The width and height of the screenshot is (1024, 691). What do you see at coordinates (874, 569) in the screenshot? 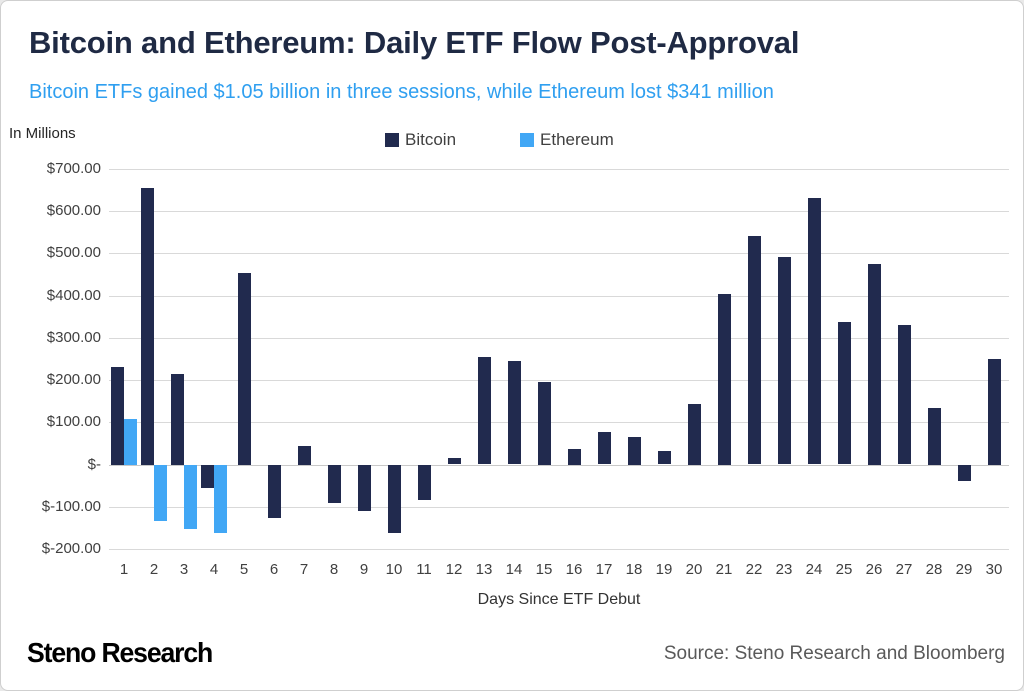
I see `x-axis-tick-label: 26` at bounding box center [874, 569].